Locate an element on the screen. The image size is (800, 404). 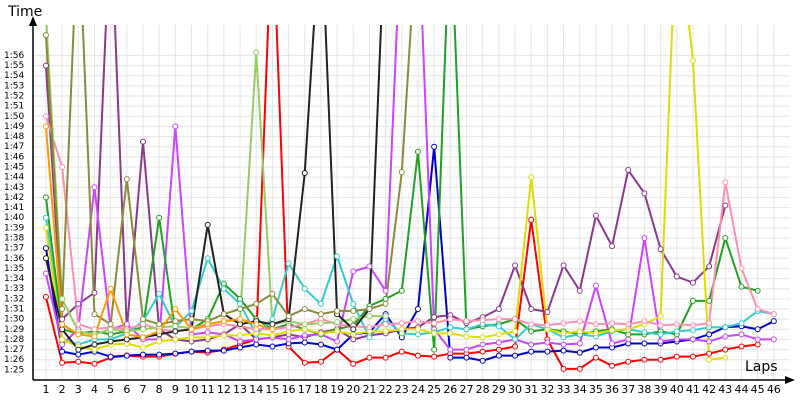
y-tick-label: 1:51 is located at coordinates (14, 107).